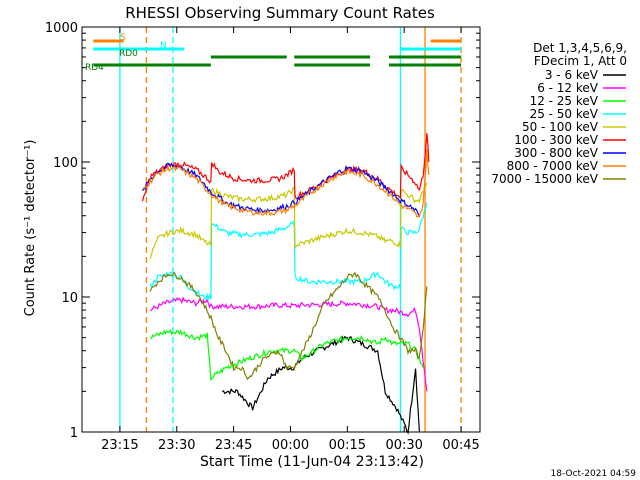 The image size is (640, 480). Describe the element at coordinates (556, 153) in the screenshot. I see `legend-label-6: 300 - 800 keV` at that location.